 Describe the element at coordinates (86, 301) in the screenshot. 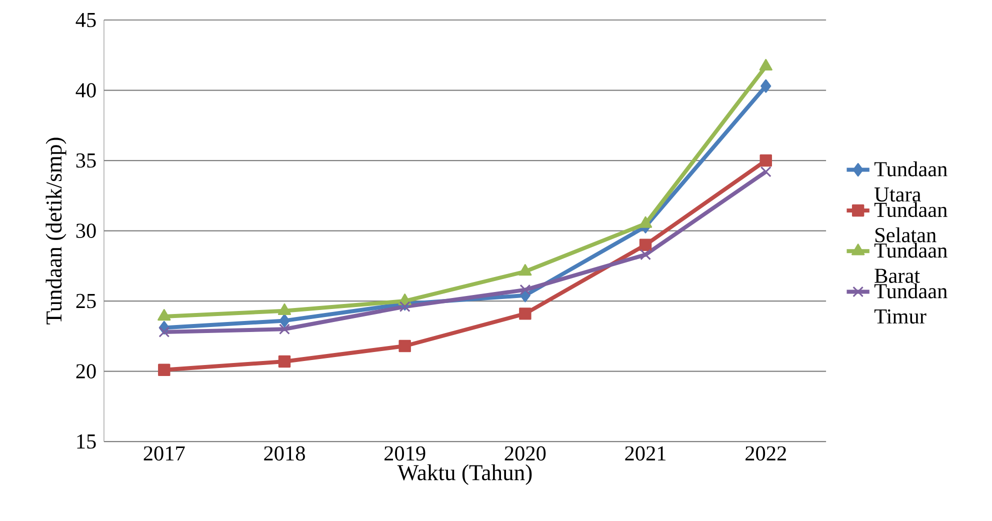

I see `y-tick-label: 25` at that location.